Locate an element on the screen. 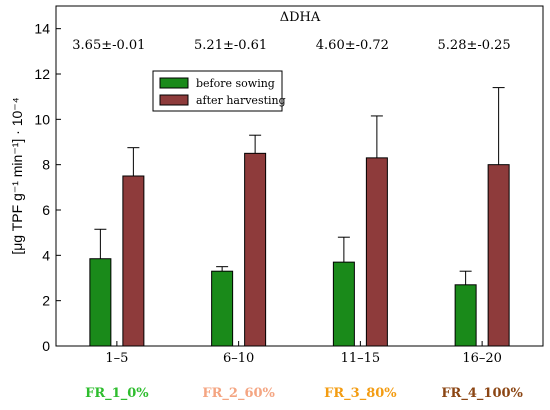 Image resolution: width=550 pixels, height=410 pixels. group-label: FR_3_80% is located at coordinates (360, 393).